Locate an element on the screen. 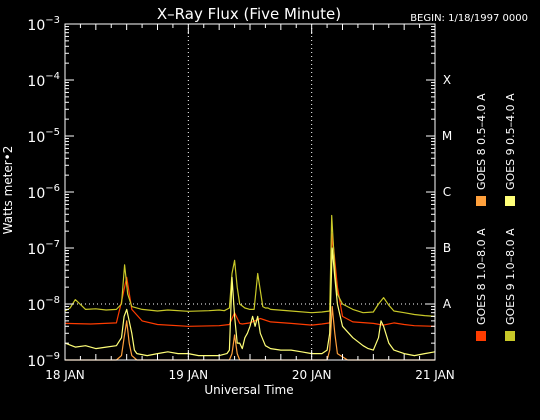  y-tick-label: 10⁻⁵ is located at coordinates (43, 136).